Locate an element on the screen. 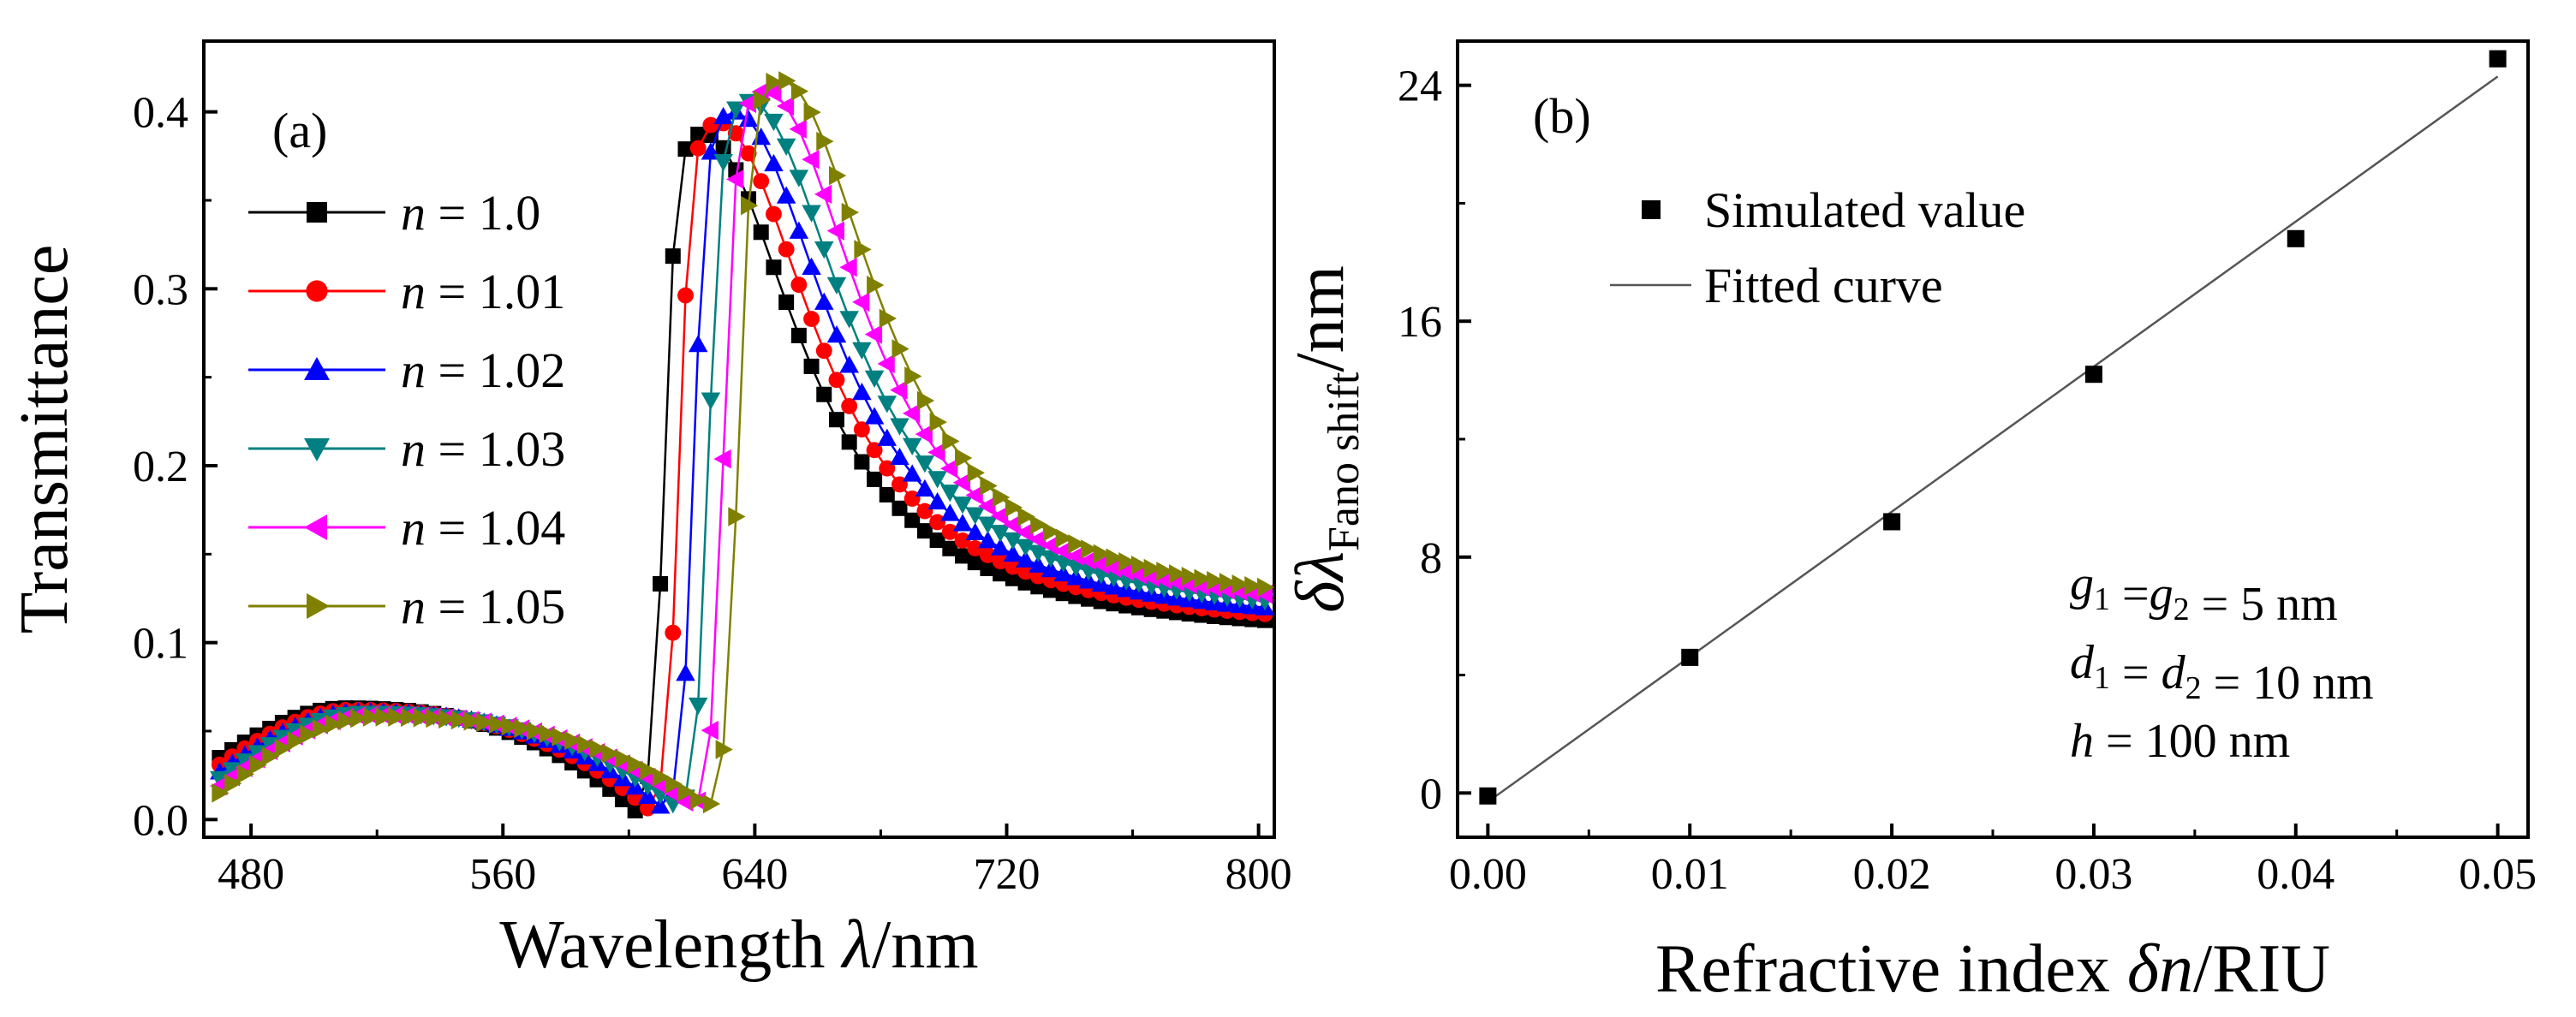 This screenshot has width=2576, height=1017. panel-b-x-tick-label: 0.00 is located at coordinates (1488, 874).